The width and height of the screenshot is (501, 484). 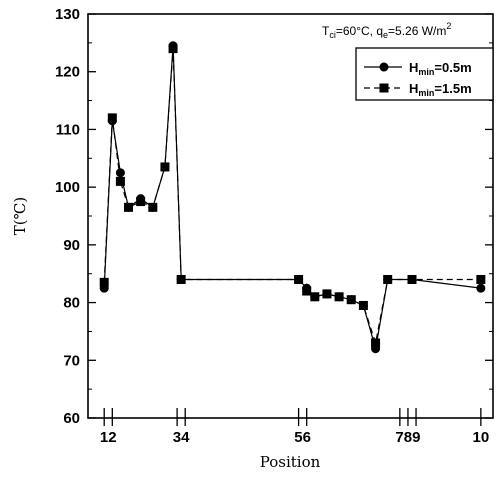 I want to click on x-tick-label: 34, so click(x=181, y=437).